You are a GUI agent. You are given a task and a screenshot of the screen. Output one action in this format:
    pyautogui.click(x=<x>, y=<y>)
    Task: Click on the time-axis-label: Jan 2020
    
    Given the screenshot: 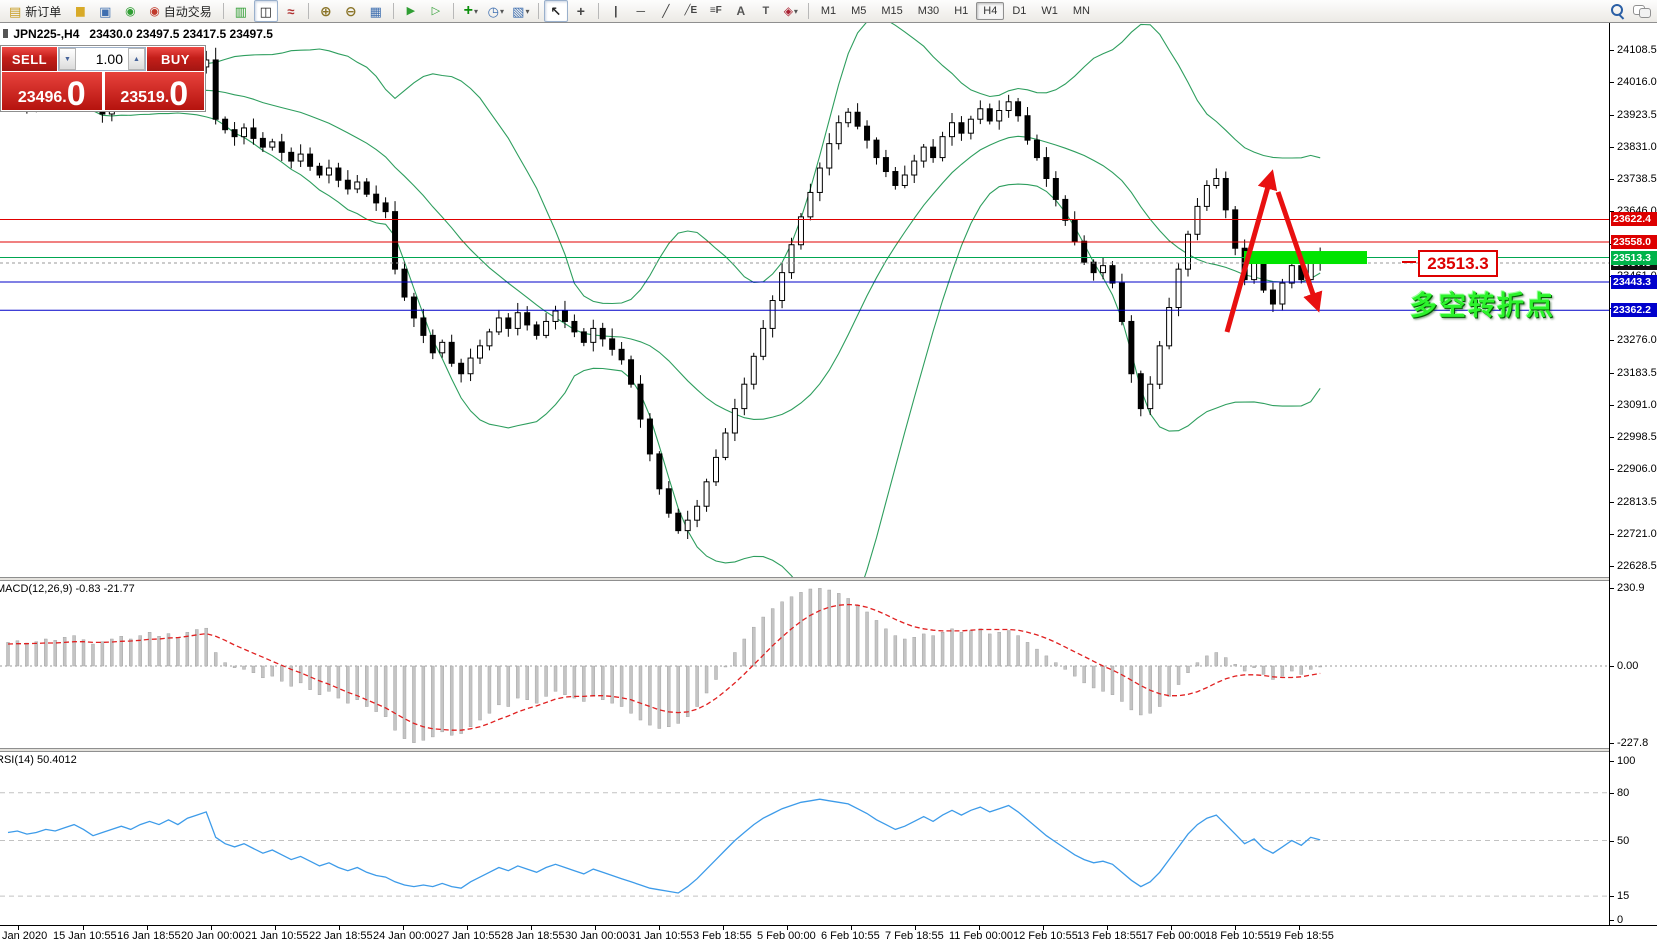 What is the action you would take?
    pyautogui.click(x=25, y=936)
    